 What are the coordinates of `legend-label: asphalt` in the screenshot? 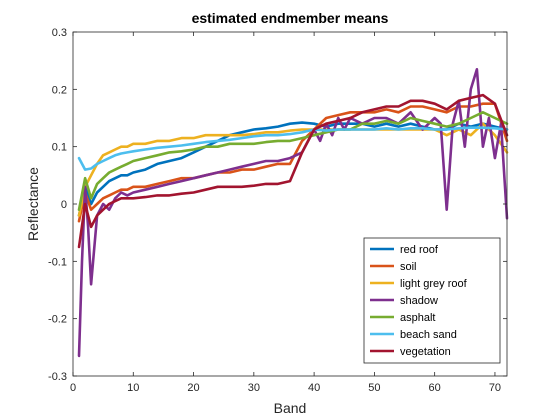 It's located at (417, 318).